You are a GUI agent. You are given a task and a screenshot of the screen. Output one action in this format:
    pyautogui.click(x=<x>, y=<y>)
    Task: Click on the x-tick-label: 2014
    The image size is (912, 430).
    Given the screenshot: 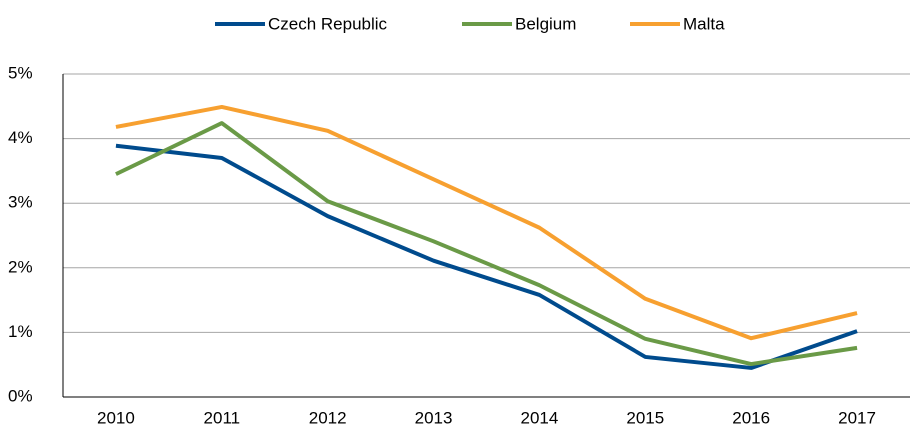 What is the action you would take?
    pyautogui.click(x=540, y=417)
    